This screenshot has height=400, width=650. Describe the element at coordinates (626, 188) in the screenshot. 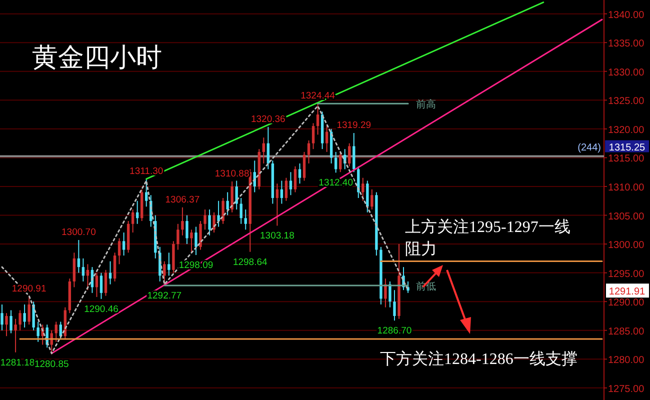

I see `y-tick-label: 1310.00` at that location.